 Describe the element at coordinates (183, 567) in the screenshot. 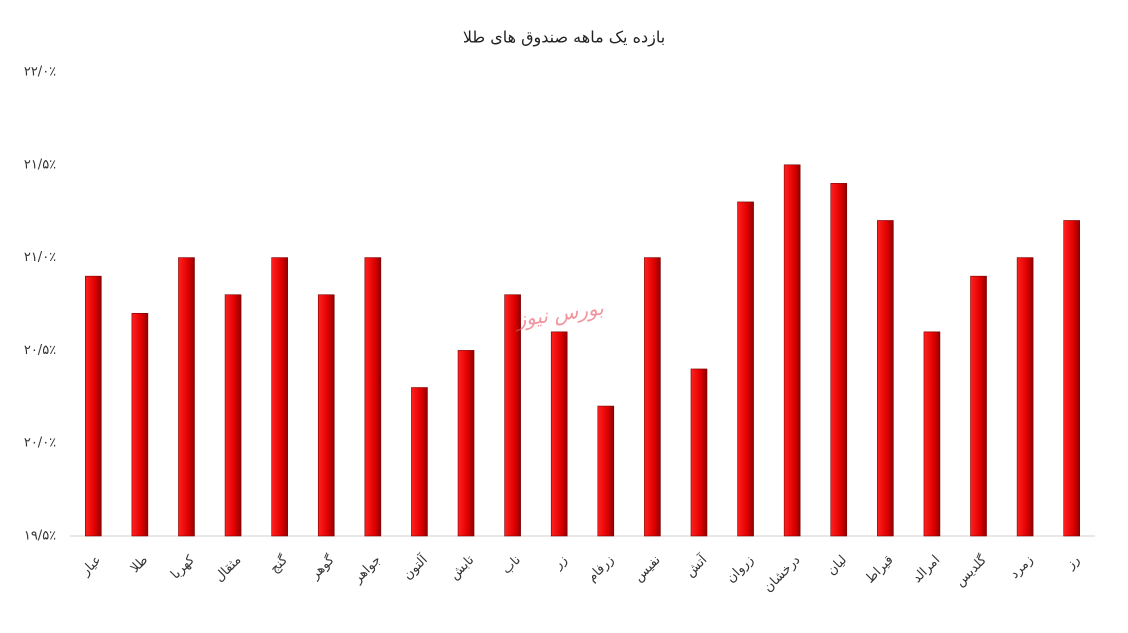

I see `x-tick-label: کهربا` at that location.